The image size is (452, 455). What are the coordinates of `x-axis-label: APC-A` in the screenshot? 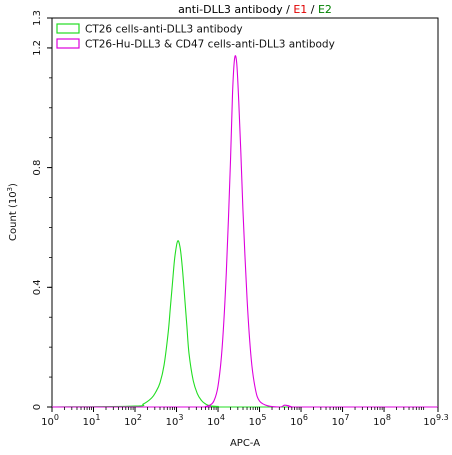 It's located at (245, 443).